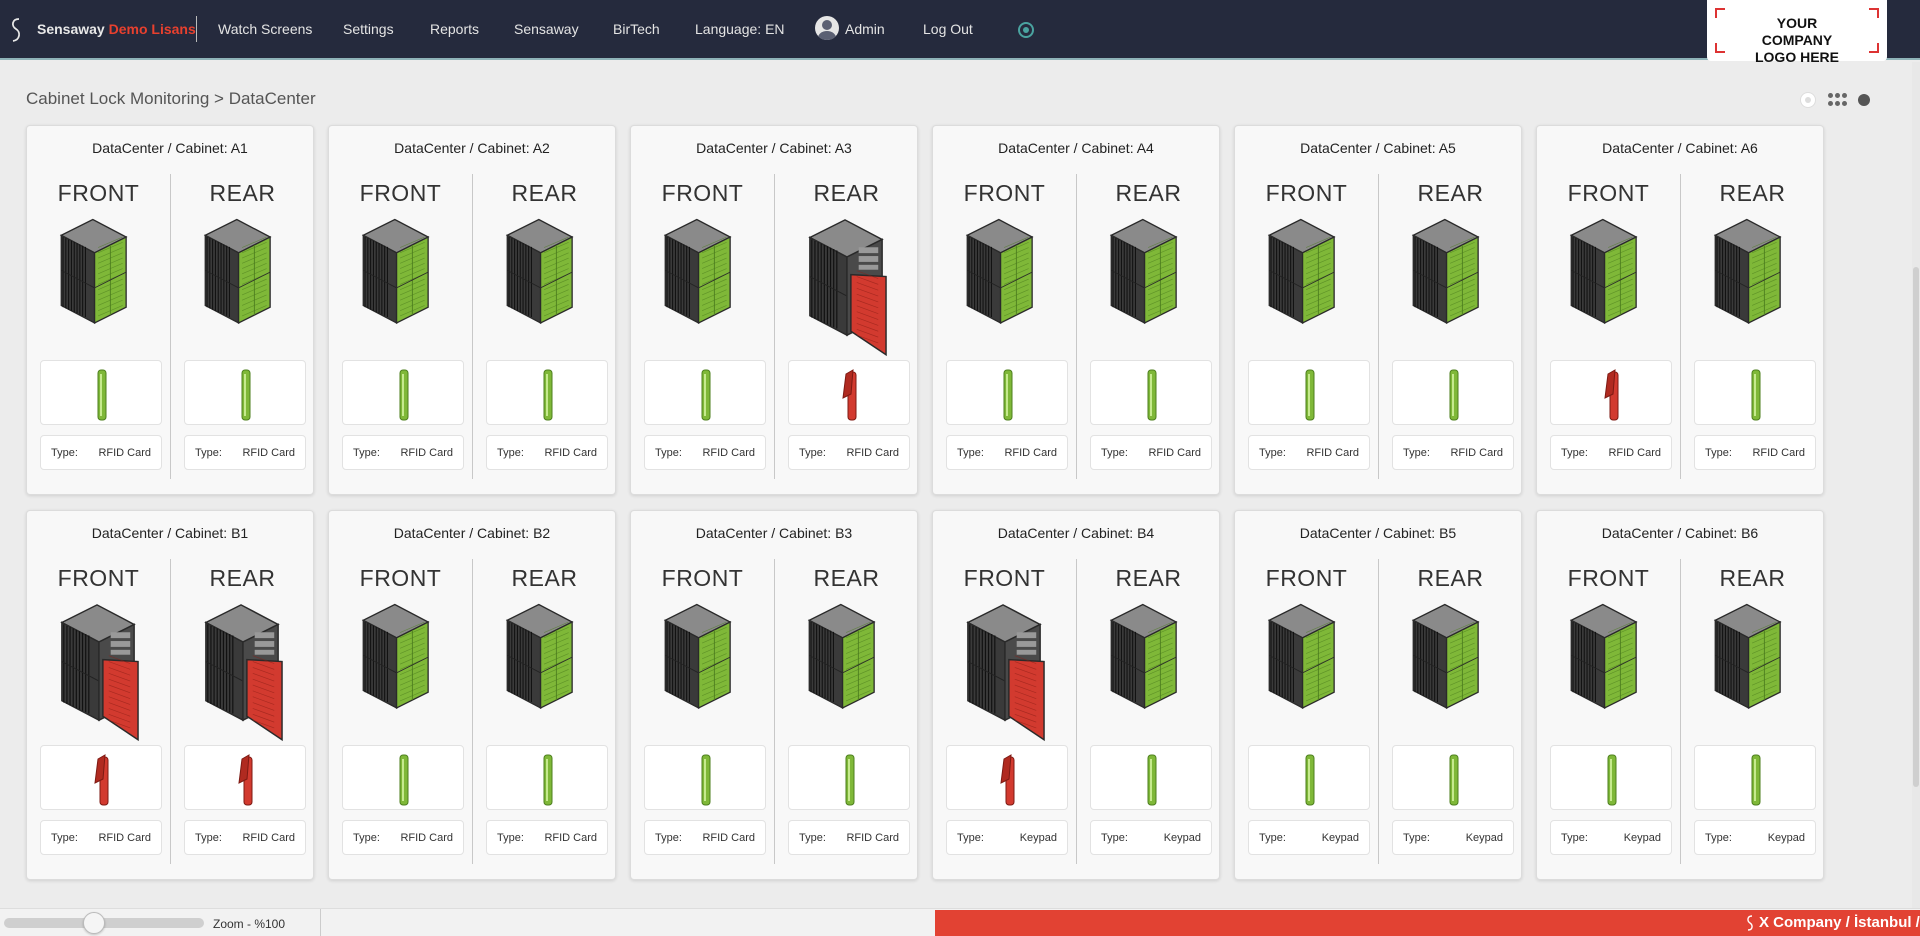 The image size is (1920, 936). What do you see at coordinates (1838, 100) in the screenshot?
I see `grid-view-icon` at bounding box center [1838, 100].